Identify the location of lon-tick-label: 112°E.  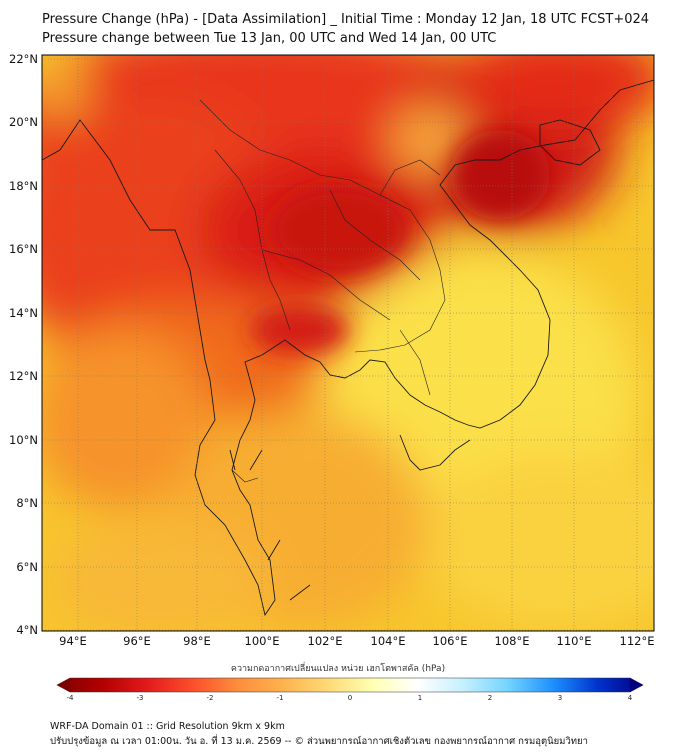
(637, 641).